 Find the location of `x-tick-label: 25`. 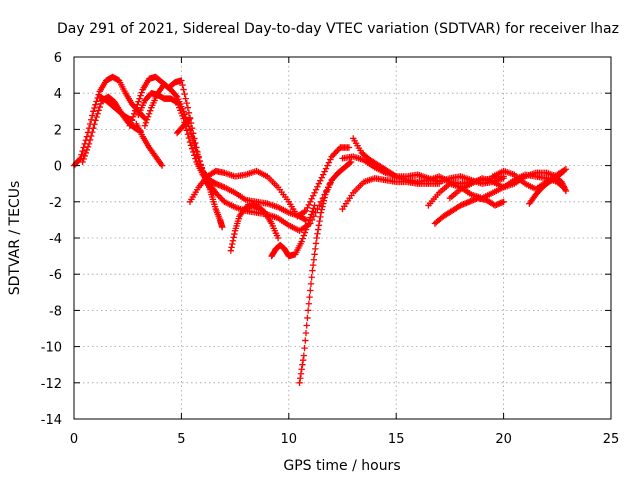

x-tick-label: 25 is located at coordinates (611, 439).